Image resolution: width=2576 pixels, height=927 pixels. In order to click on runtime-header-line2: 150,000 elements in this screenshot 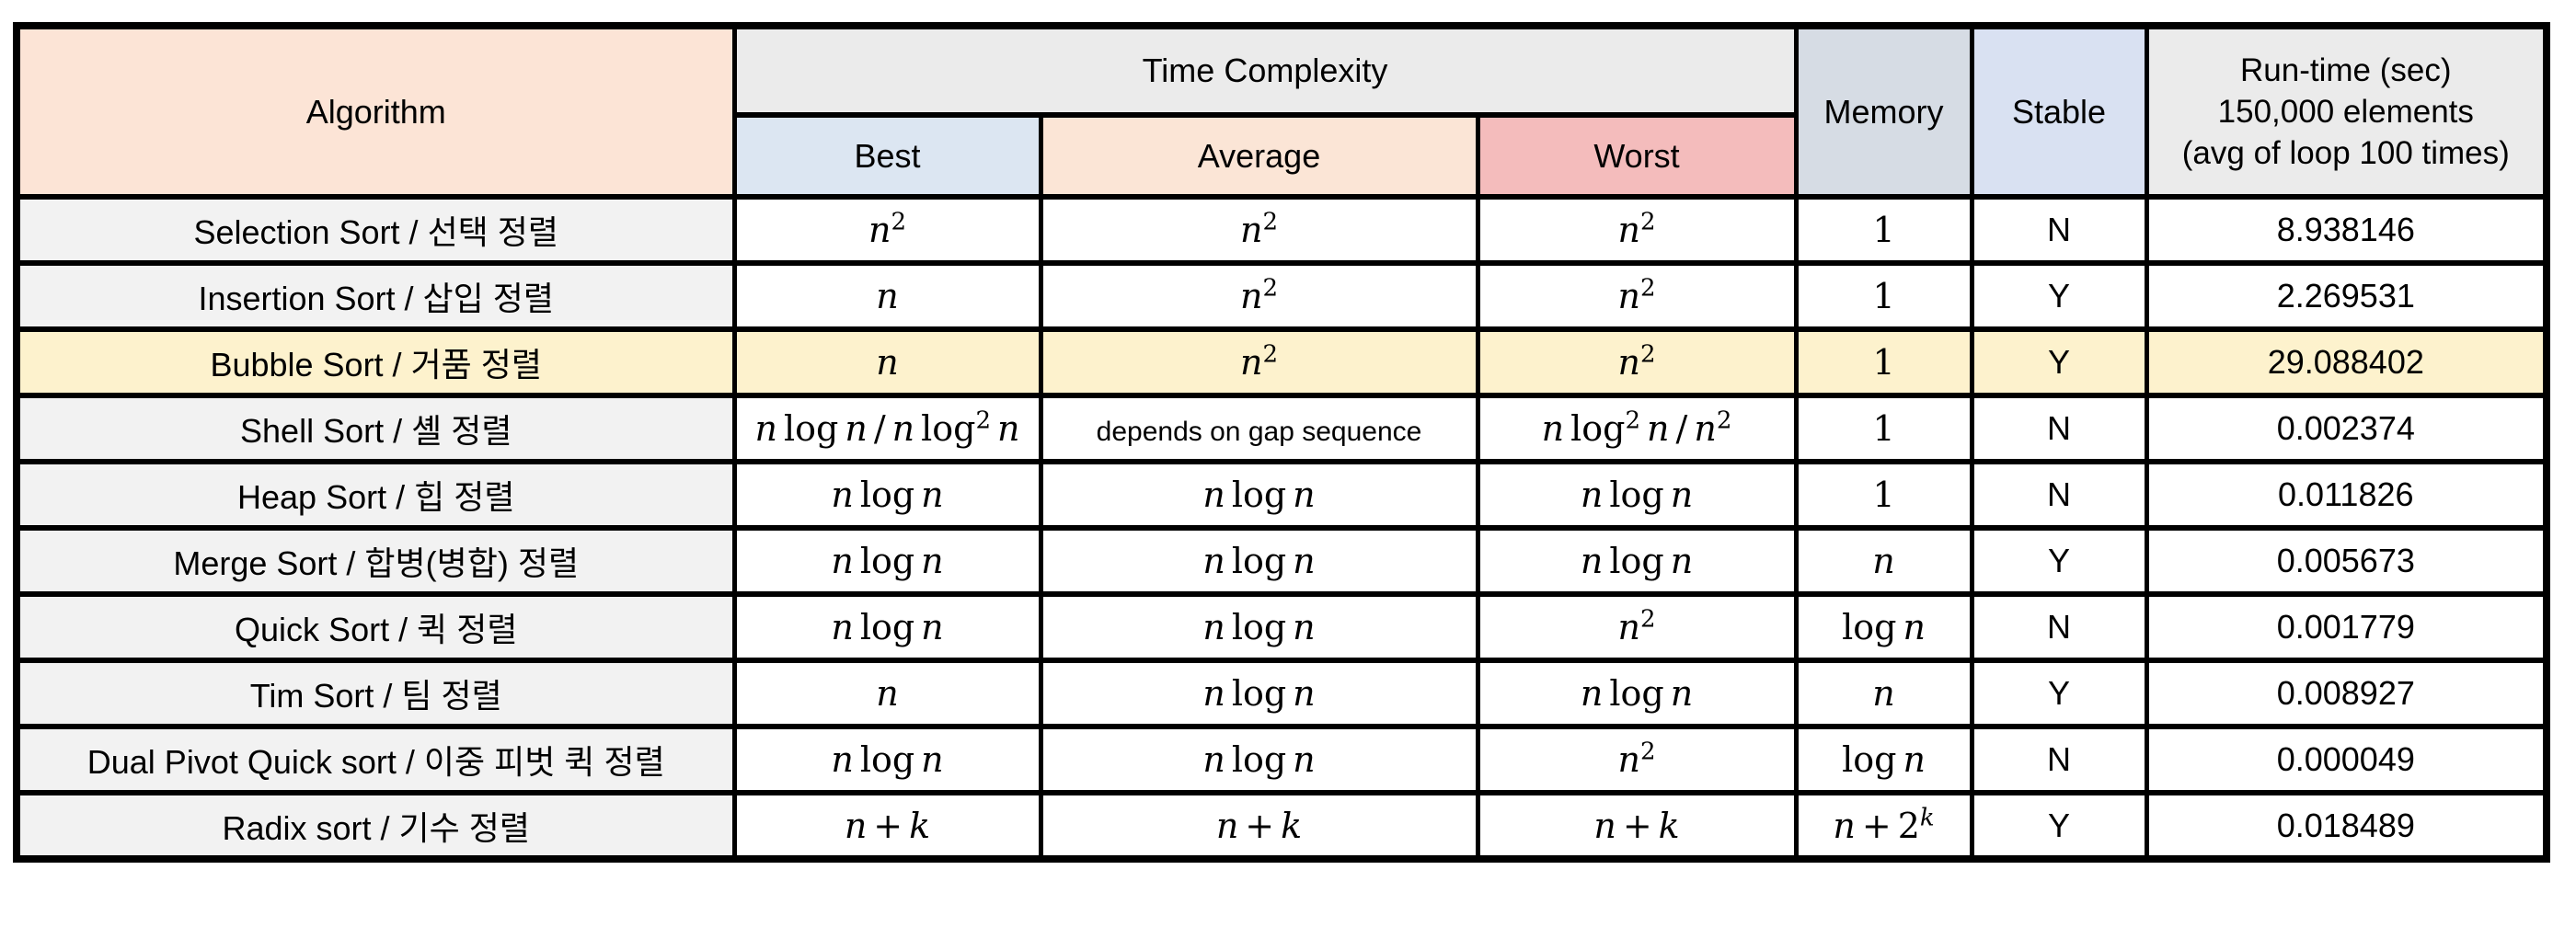, I will do `click(2345, 112)`.